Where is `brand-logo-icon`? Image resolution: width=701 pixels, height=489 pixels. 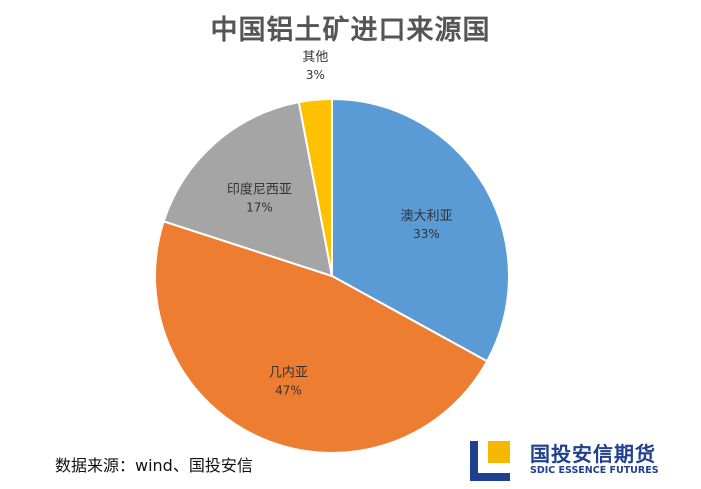 brand-logo-icon is located at coordinates (490, 461).